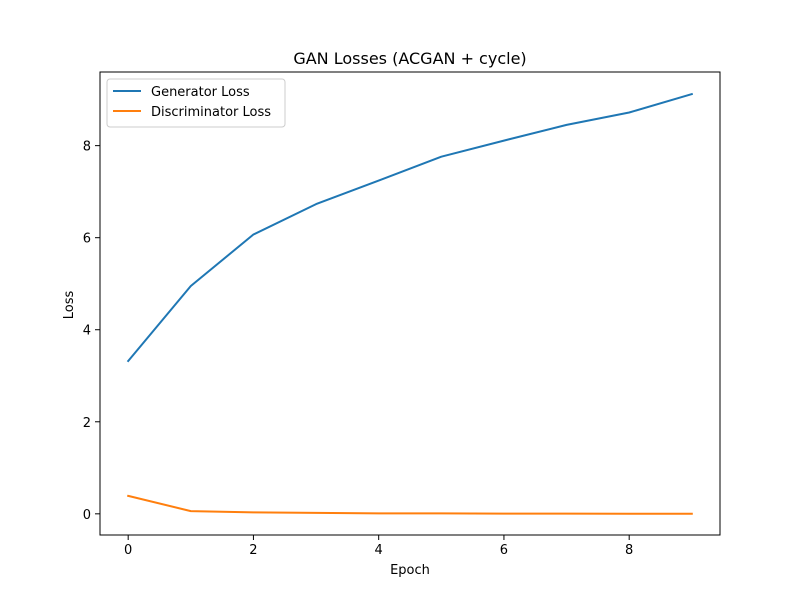 This screenshot has width=800, height=600. Describe the element at coordinates (128, 550) in the screenshot. I see `x-tick-label: 0` at that location.